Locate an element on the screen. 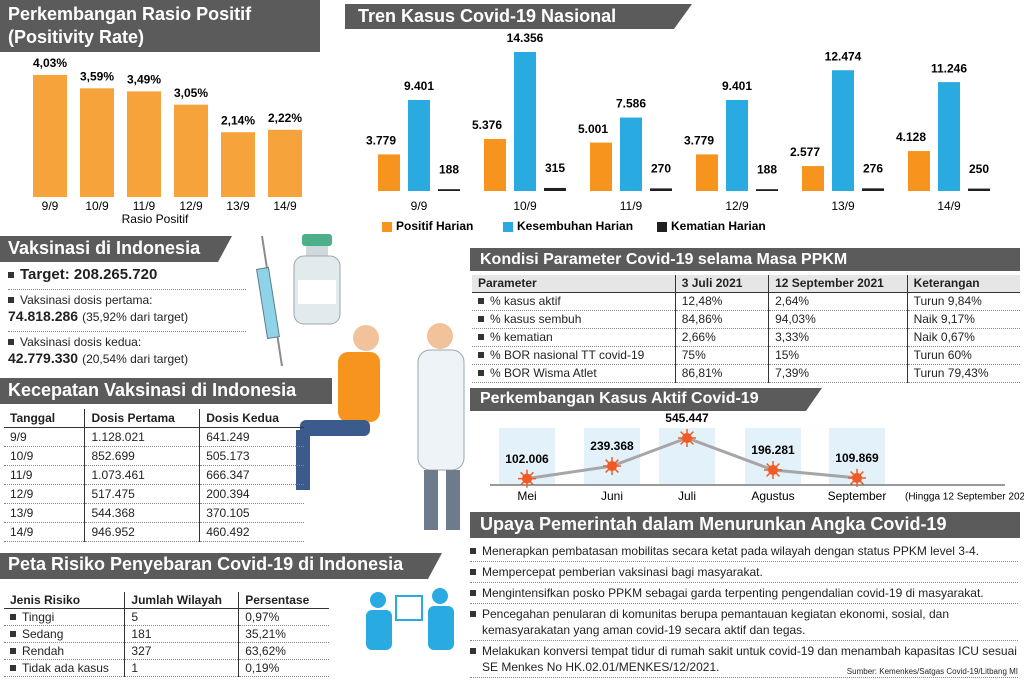  table-cell: 200.394 is located at coordinates (251, 494).